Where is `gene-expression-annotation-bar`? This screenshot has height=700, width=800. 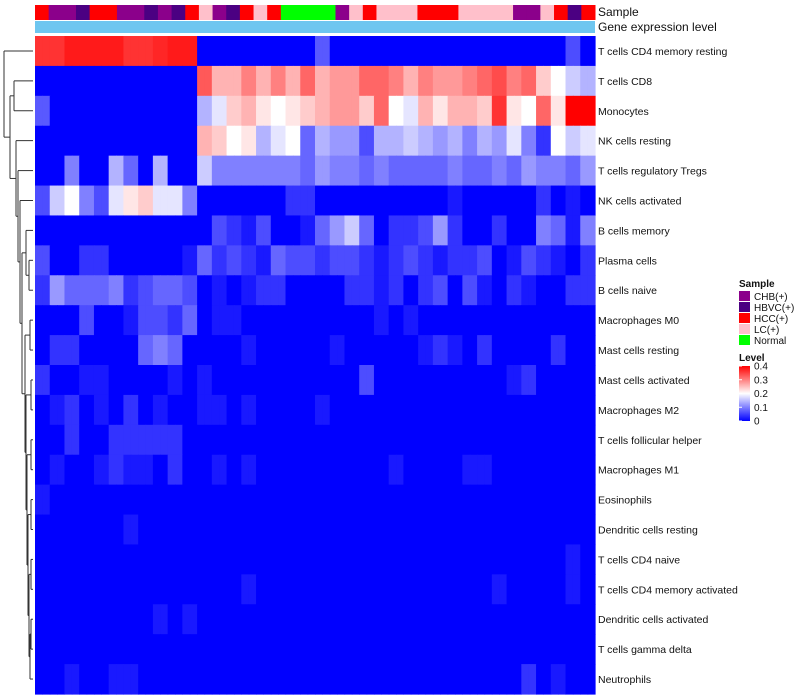
gene-expression-annotation-bar is located at coordinates (315, 27).